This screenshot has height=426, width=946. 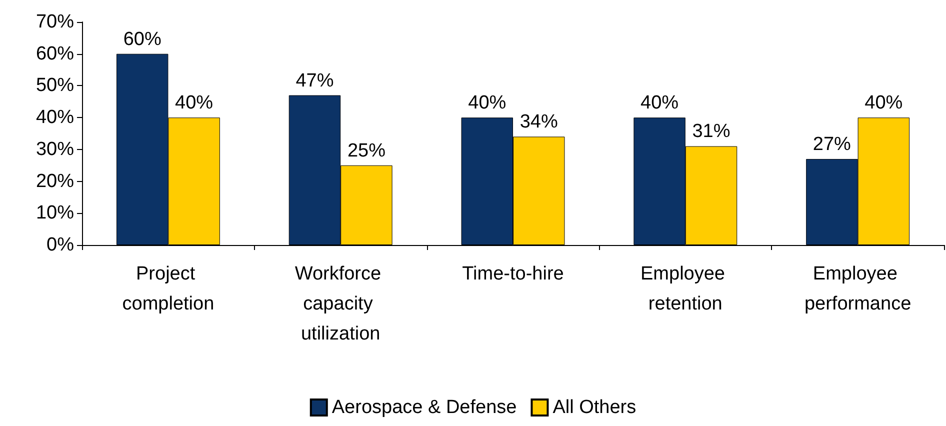 What do you see at coordinates (55, 85) in the screenshot?
I see `y-tick-label: 50%` at bounding box center [55, 85].